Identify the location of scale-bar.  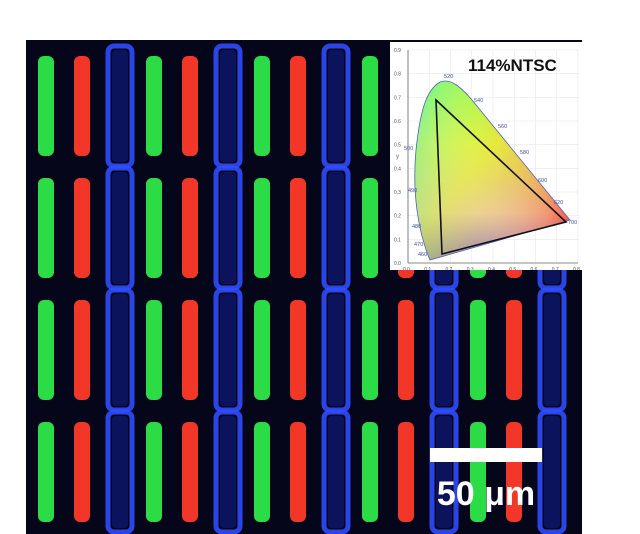
(486, 455).